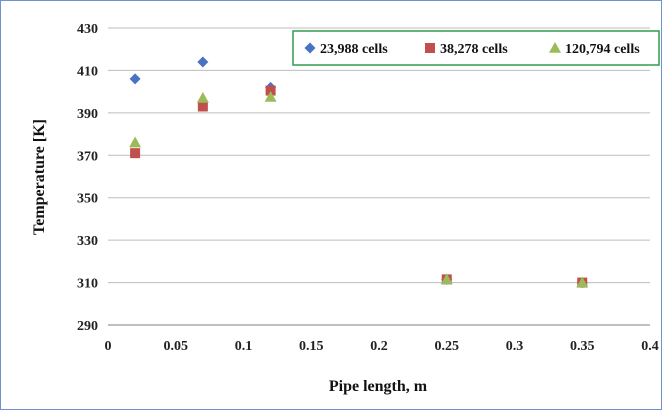  What do you see at coordinates (378, 386) in the screenshot?
I see `x-axis-title: Pipe length, m` at bounding box center [378, 386].